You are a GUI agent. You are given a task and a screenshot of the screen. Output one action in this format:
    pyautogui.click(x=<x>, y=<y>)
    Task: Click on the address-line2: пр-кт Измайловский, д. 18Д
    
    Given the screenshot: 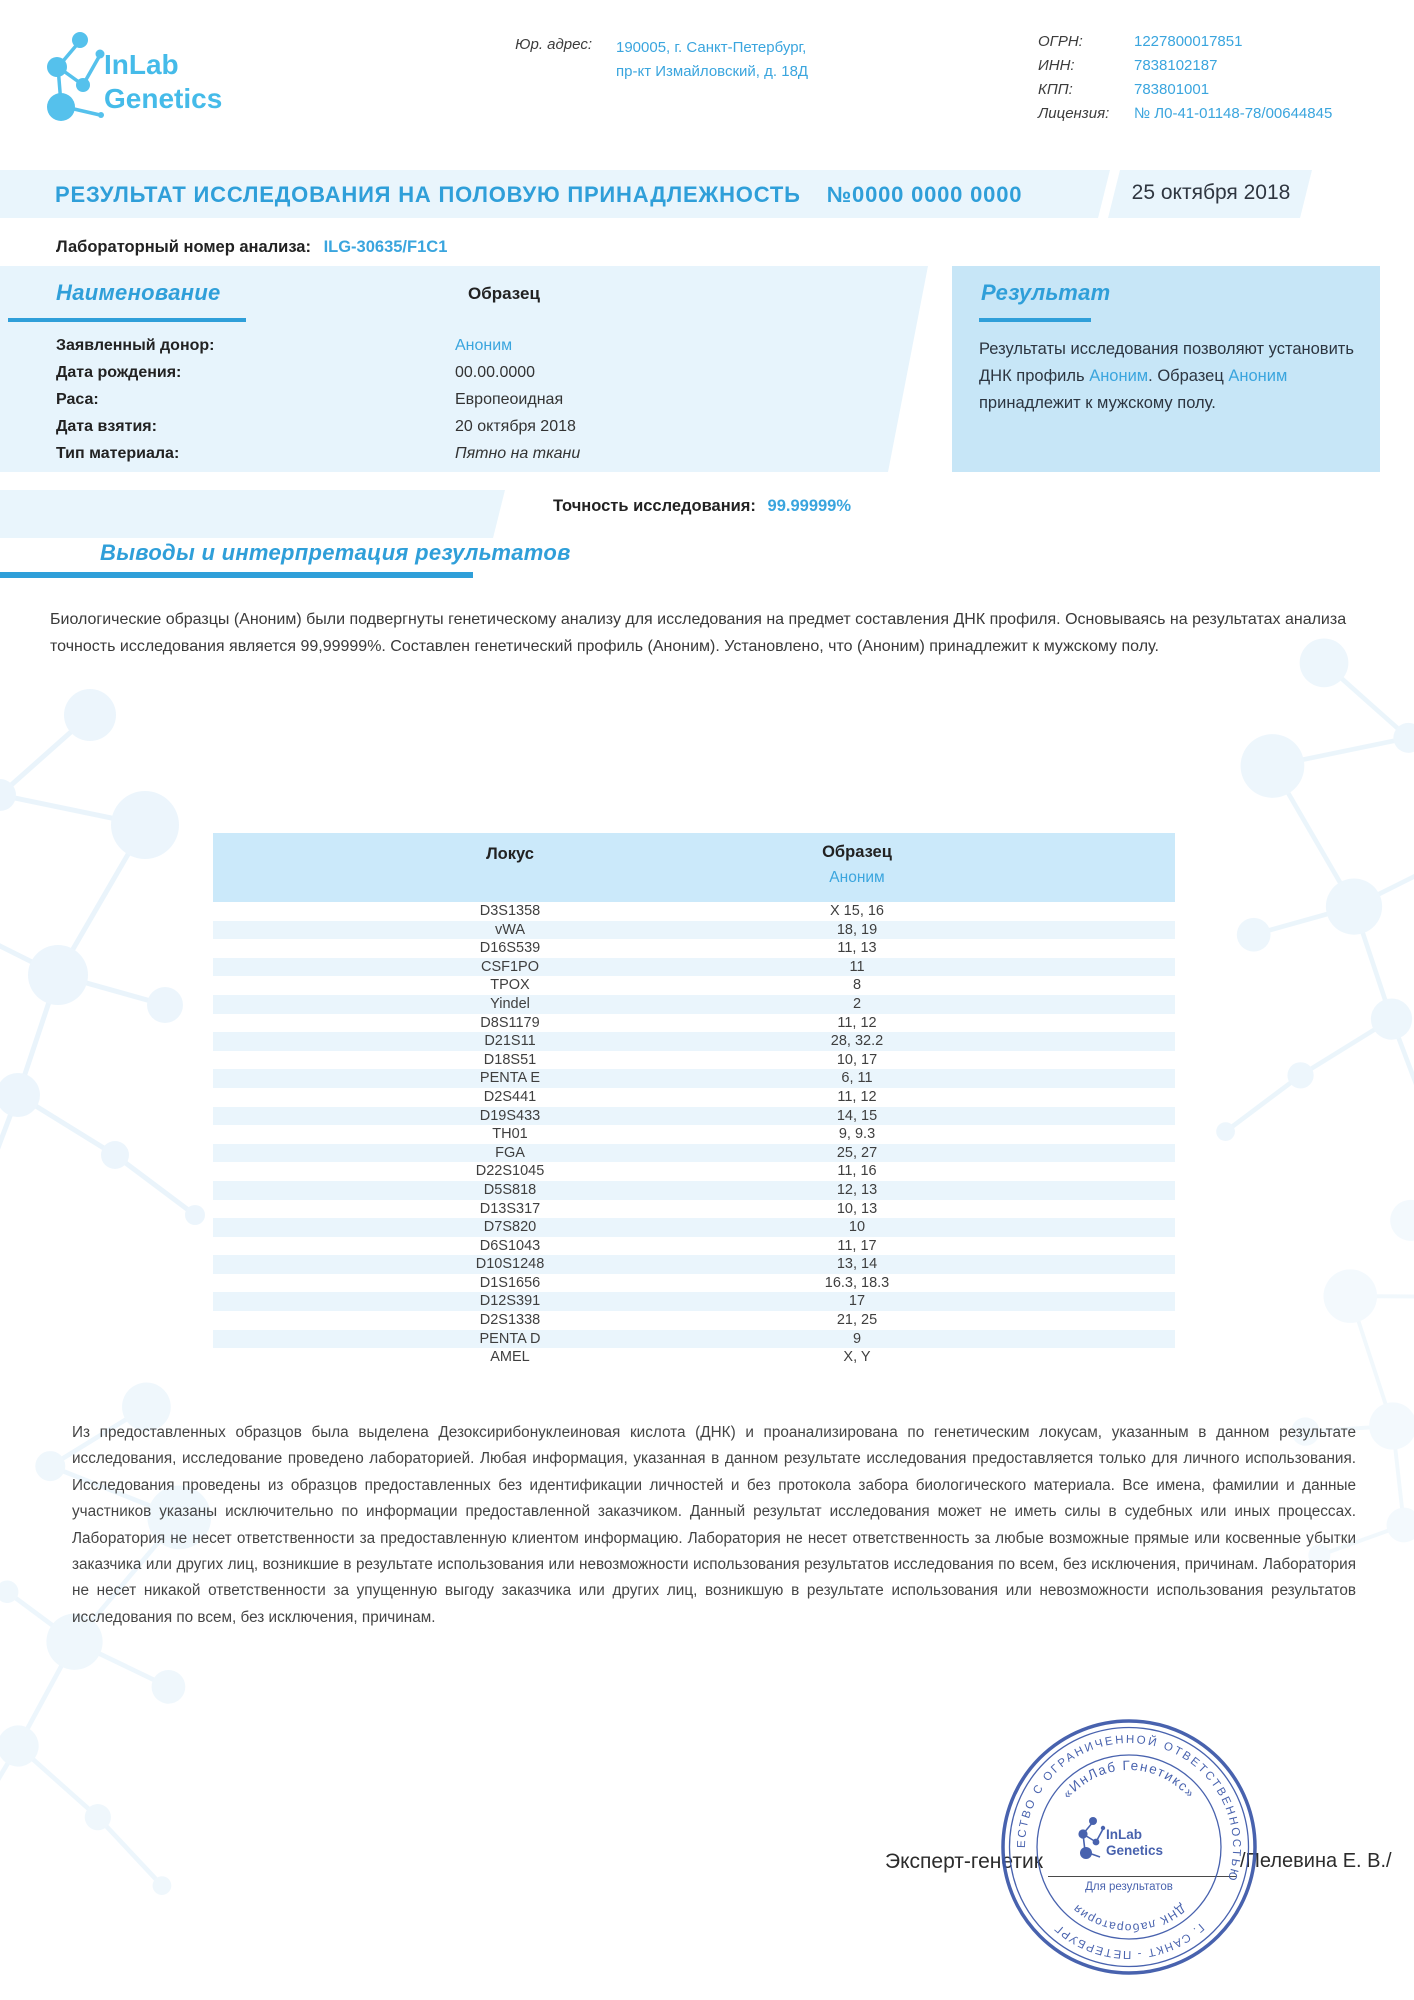 What is the action you would take?
    pyautogui.click(x=712, y=71)
    